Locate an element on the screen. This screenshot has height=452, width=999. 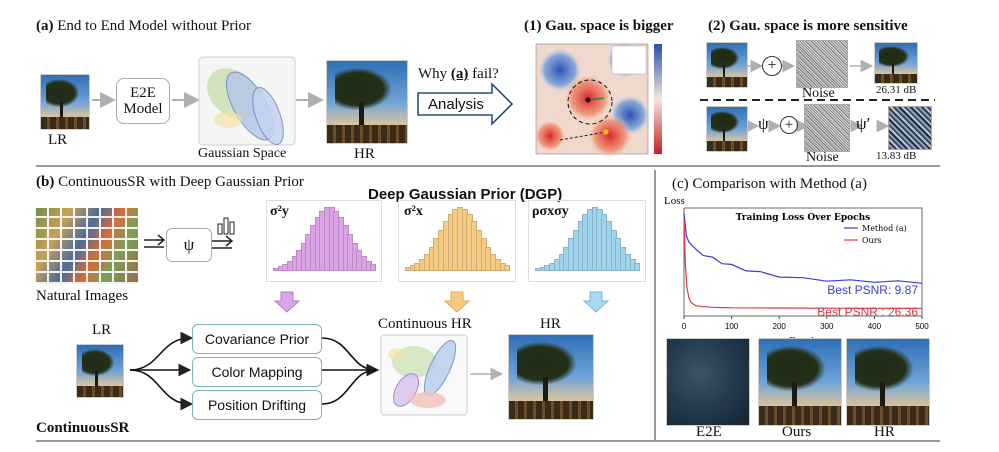
section-a-title: End to End Model without Prior is located at coordinates (154, 26).